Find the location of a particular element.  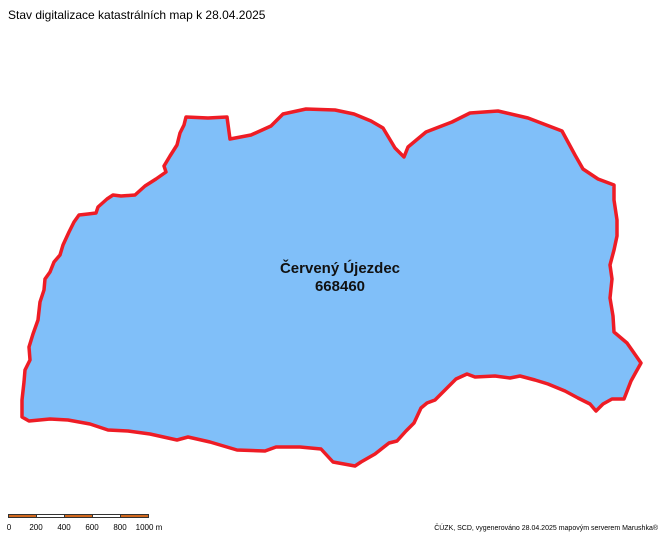

scale-tick-label: 800 is located at coordinates (120, 527).